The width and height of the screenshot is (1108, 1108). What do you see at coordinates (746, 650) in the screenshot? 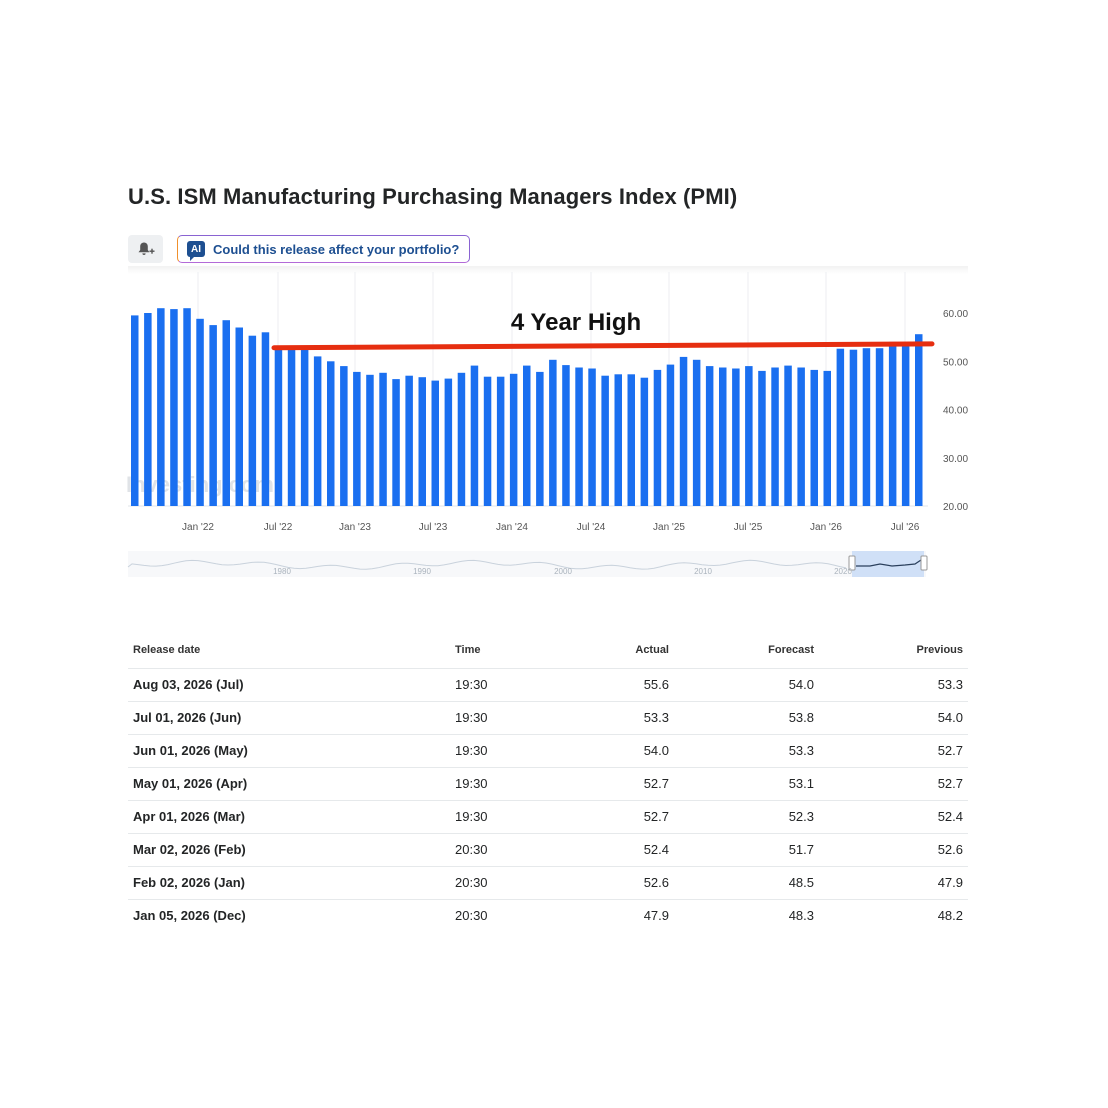
I see `header-forecast: Forecast` at bounding box center [746, 650].